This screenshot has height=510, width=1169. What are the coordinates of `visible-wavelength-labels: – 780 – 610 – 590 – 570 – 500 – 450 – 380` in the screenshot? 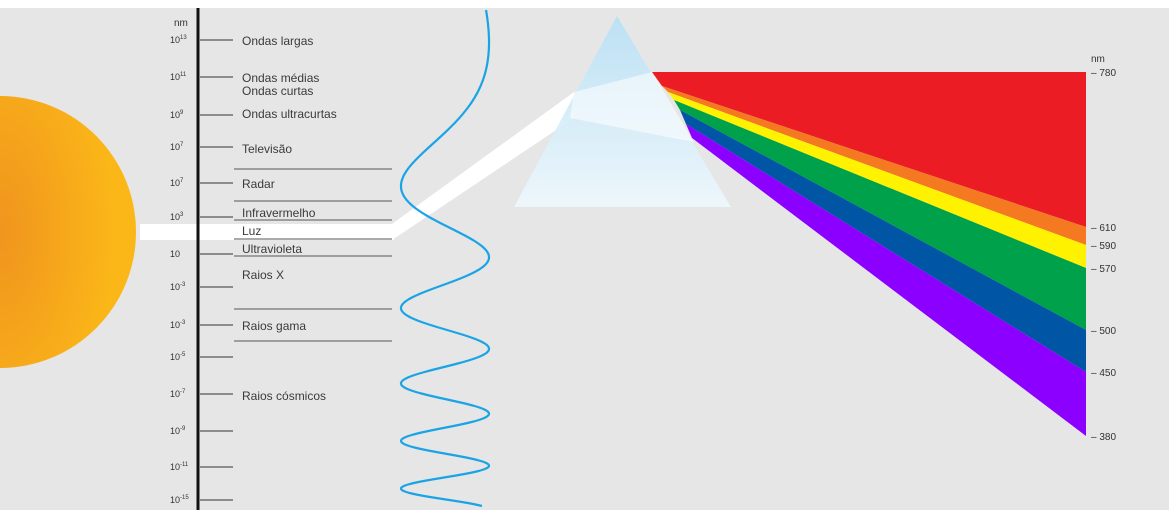 It's located at (1103, 255).